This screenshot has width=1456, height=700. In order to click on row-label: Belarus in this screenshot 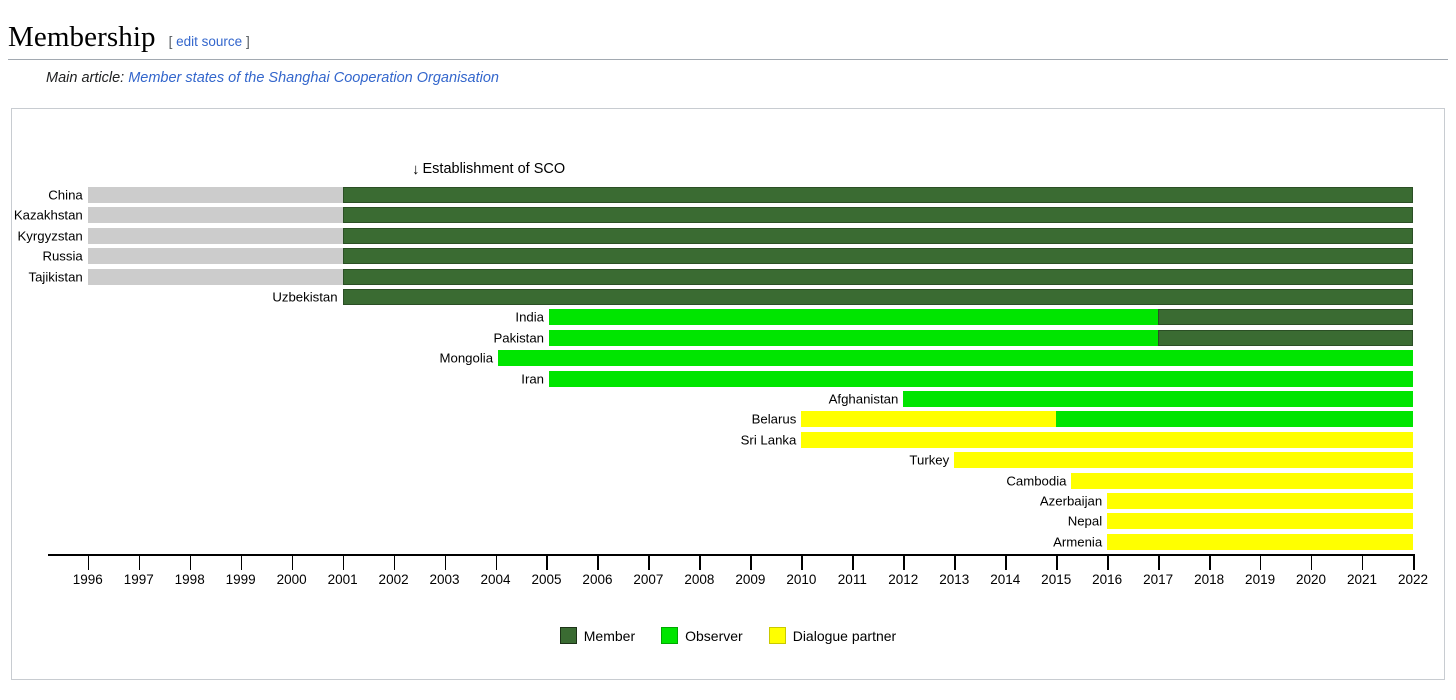, I will do `click(774, 419)`.